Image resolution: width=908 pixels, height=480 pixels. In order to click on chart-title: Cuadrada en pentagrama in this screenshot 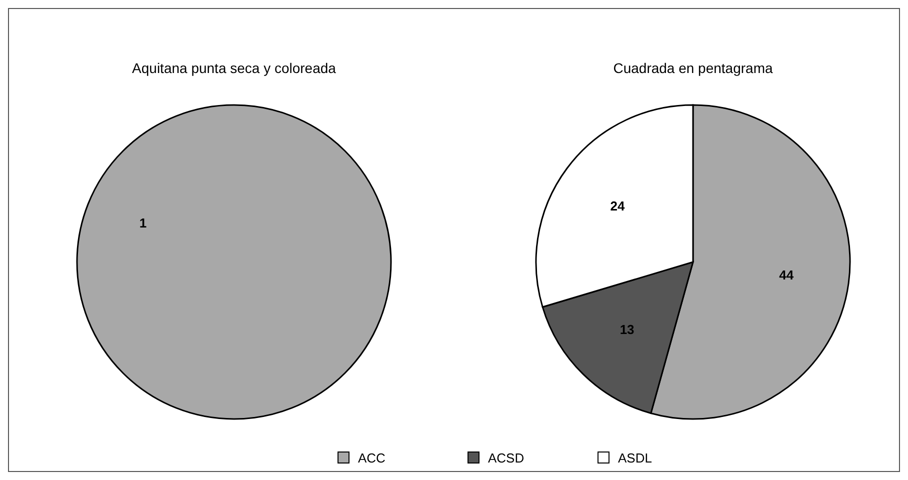, I will do `click(693, 68)`.